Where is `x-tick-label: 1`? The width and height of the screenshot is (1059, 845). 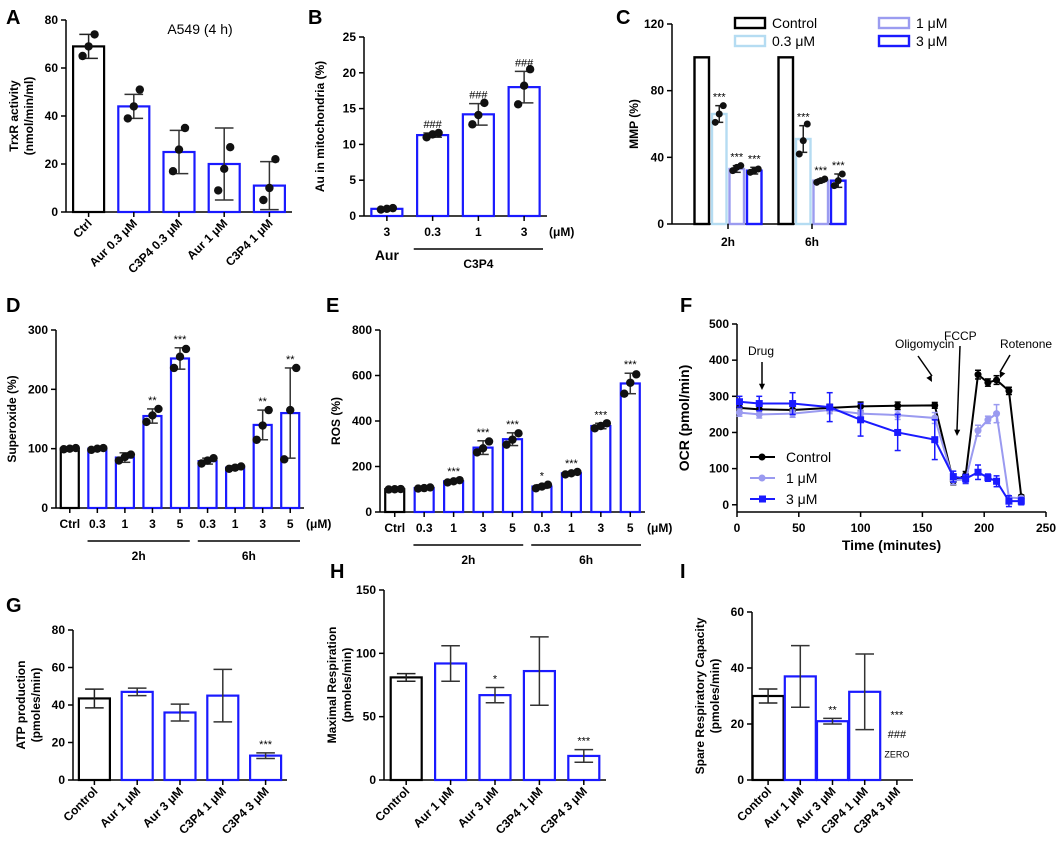
x-tick-label: 1 is located at coordinates (125, 524).